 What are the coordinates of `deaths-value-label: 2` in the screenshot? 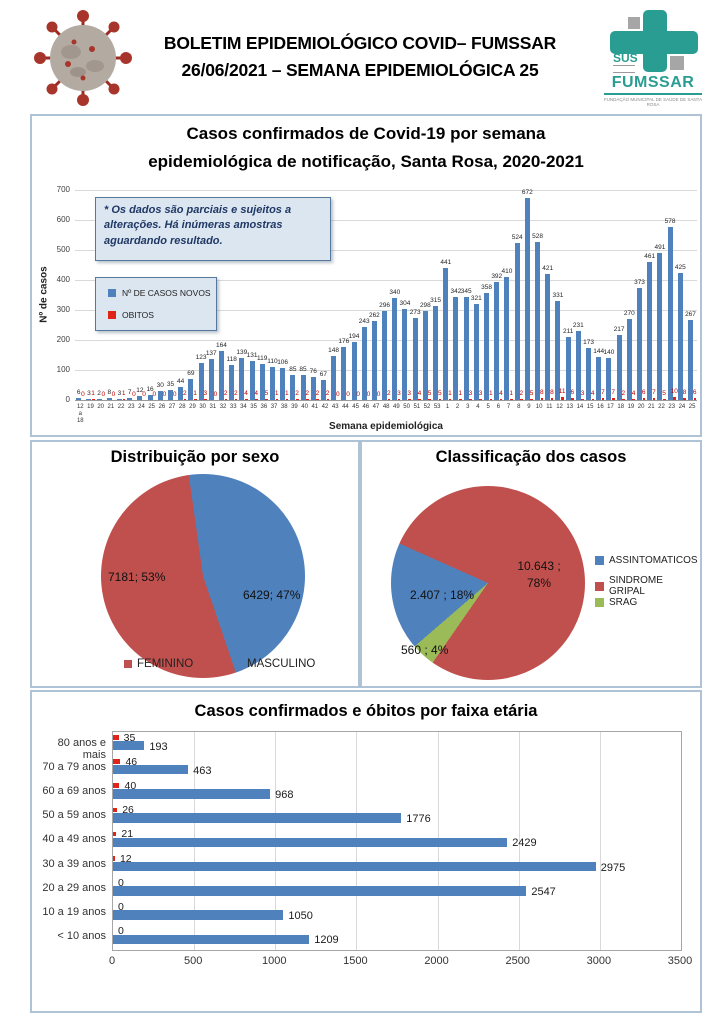 It's located at (521, 393).